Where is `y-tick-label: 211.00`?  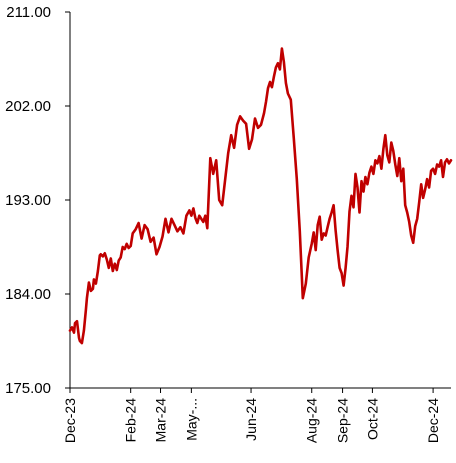
y-tick-label: 211.00 is located at coordinates (28, 12).